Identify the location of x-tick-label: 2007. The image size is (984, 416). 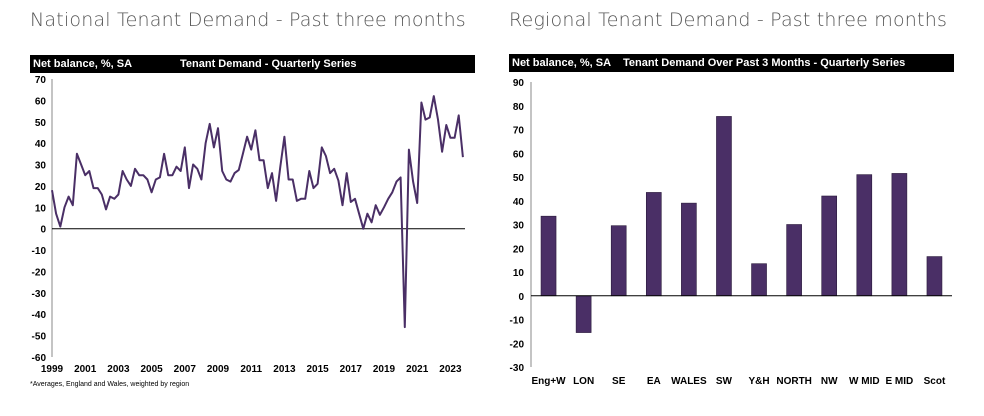
(185, 369).